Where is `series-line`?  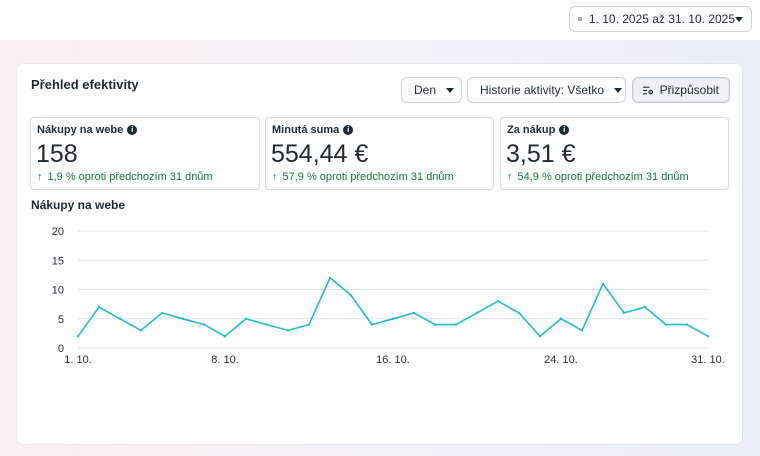
series-line is located at coordinates (393, 307).